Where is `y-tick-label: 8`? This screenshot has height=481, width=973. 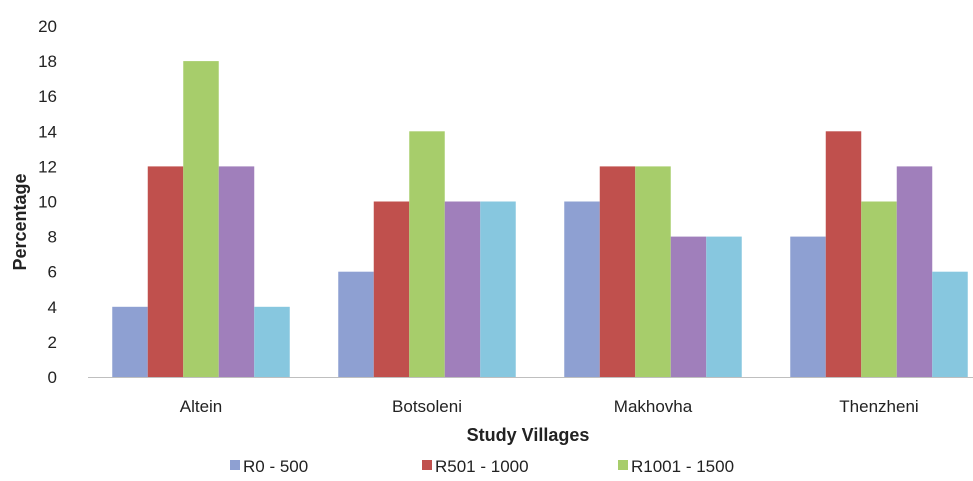
y-tick-label: 8 is located at coordinates (52, 237).